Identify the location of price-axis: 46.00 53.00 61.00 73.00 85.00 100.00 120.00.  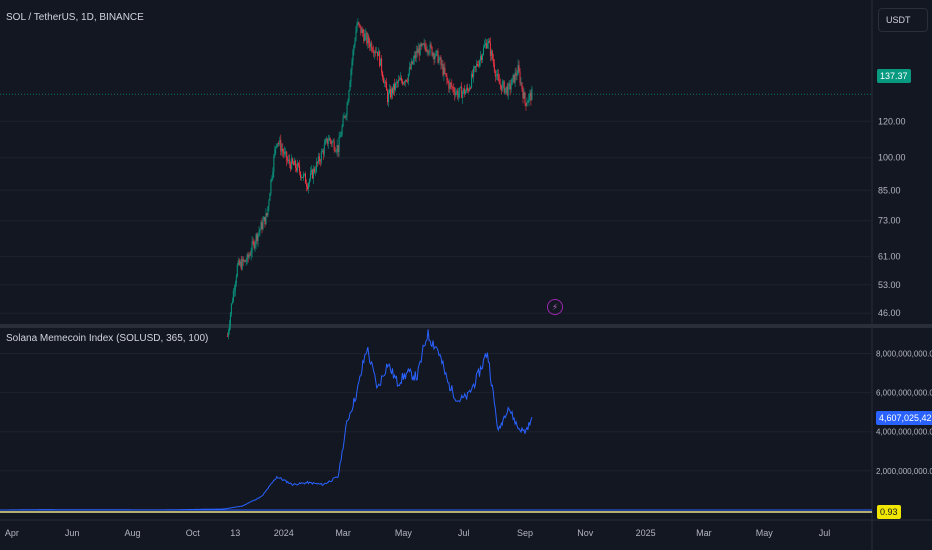
(892, 217).